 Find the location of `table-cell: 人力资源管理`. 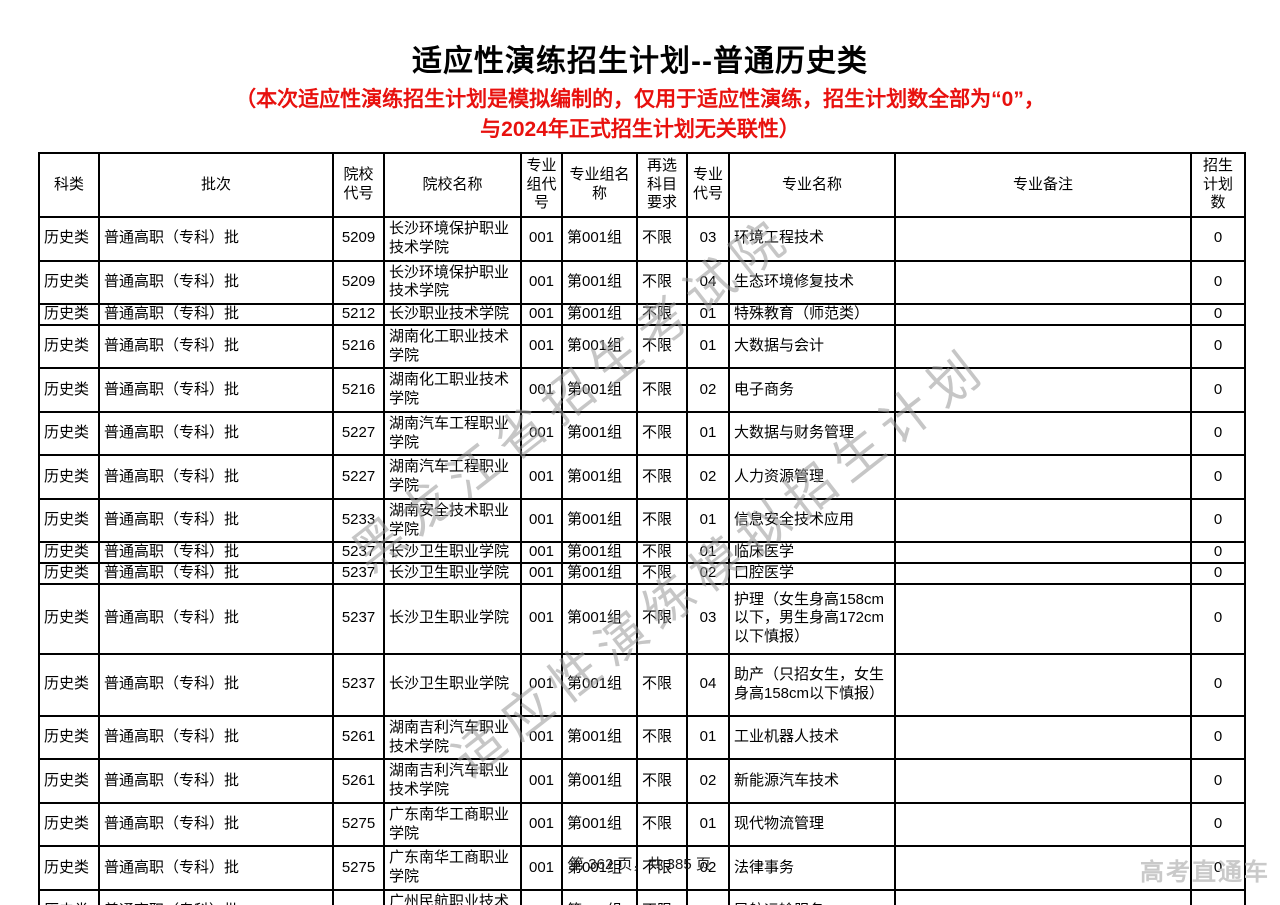

table-cell: 人力资源管理 is located at coordinates (812, 477).